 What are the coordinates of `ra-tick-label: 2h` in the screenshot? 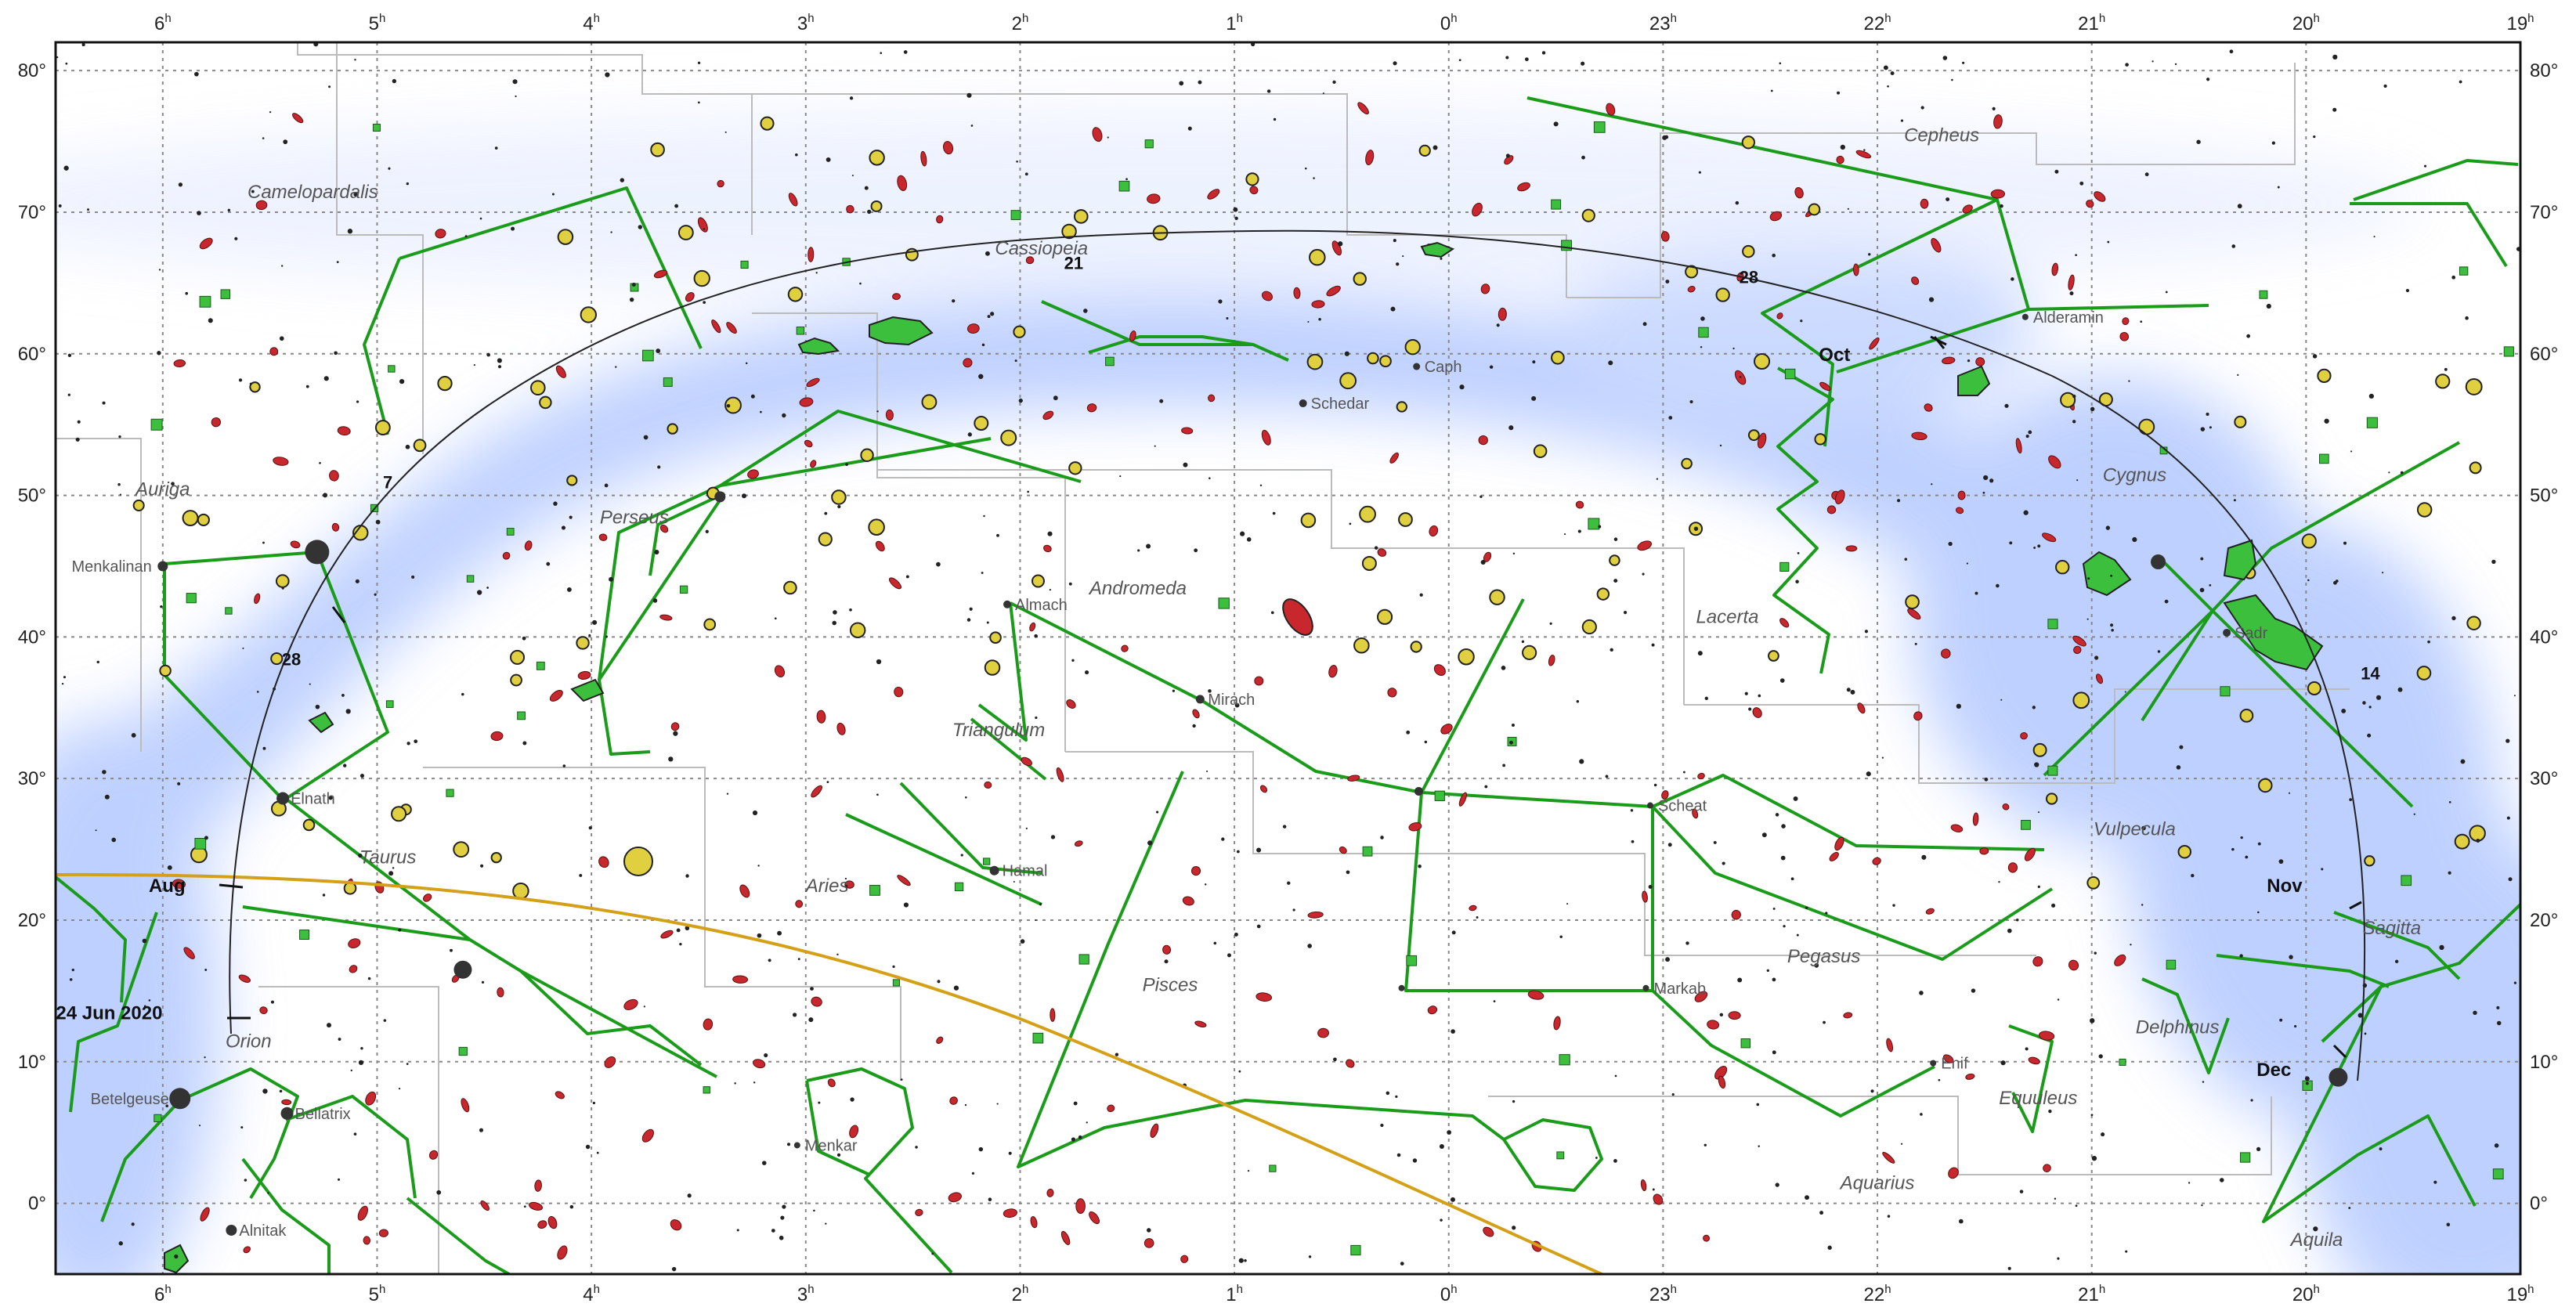 It's located at (1020, 23).